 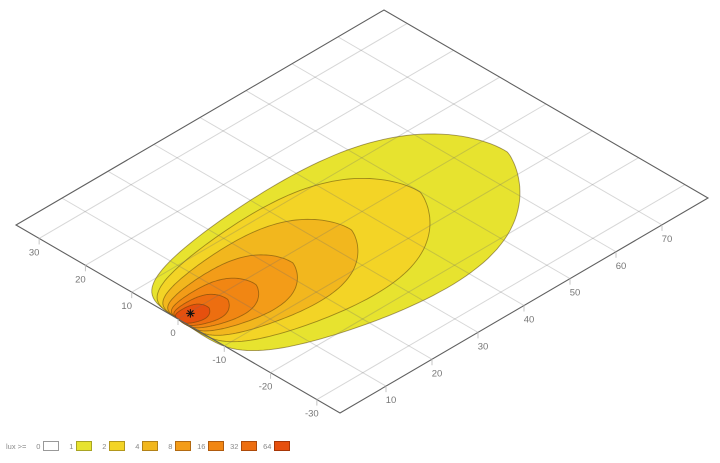 I want to click on x-tick-label: 50, so click(x=575, y=293).